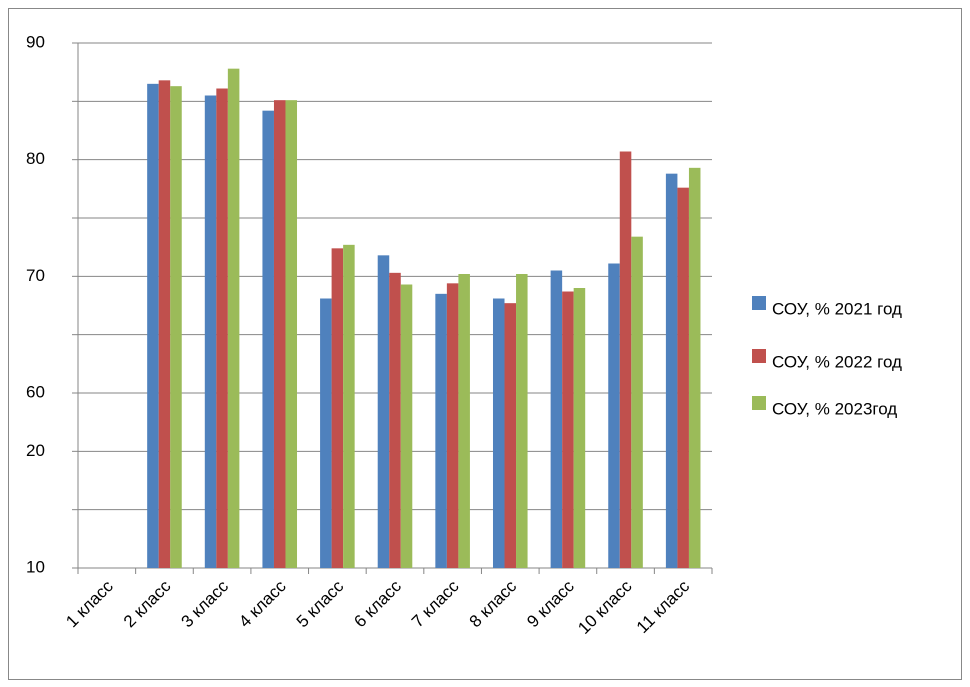  Describe the element at coordinates (147, 603) in the screenshot. I see `x-tick-label: 2 класс` at that location.